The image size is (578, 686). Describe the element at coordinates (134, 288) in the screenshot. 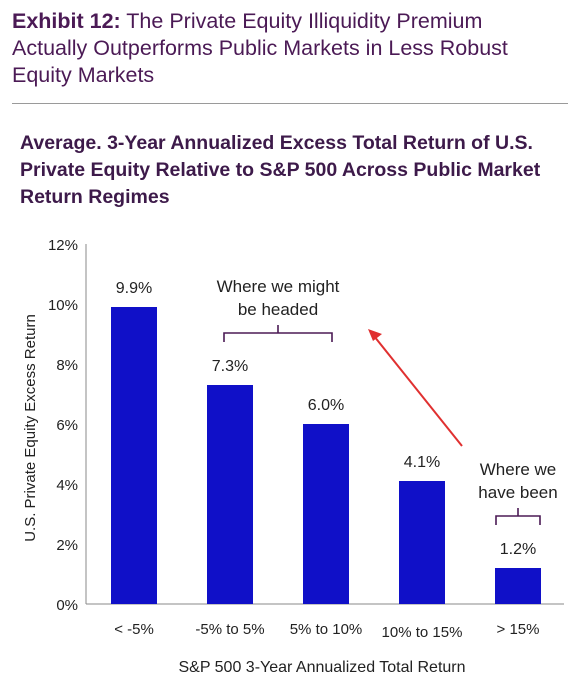

I see `value-label: 9.9%` at that location.